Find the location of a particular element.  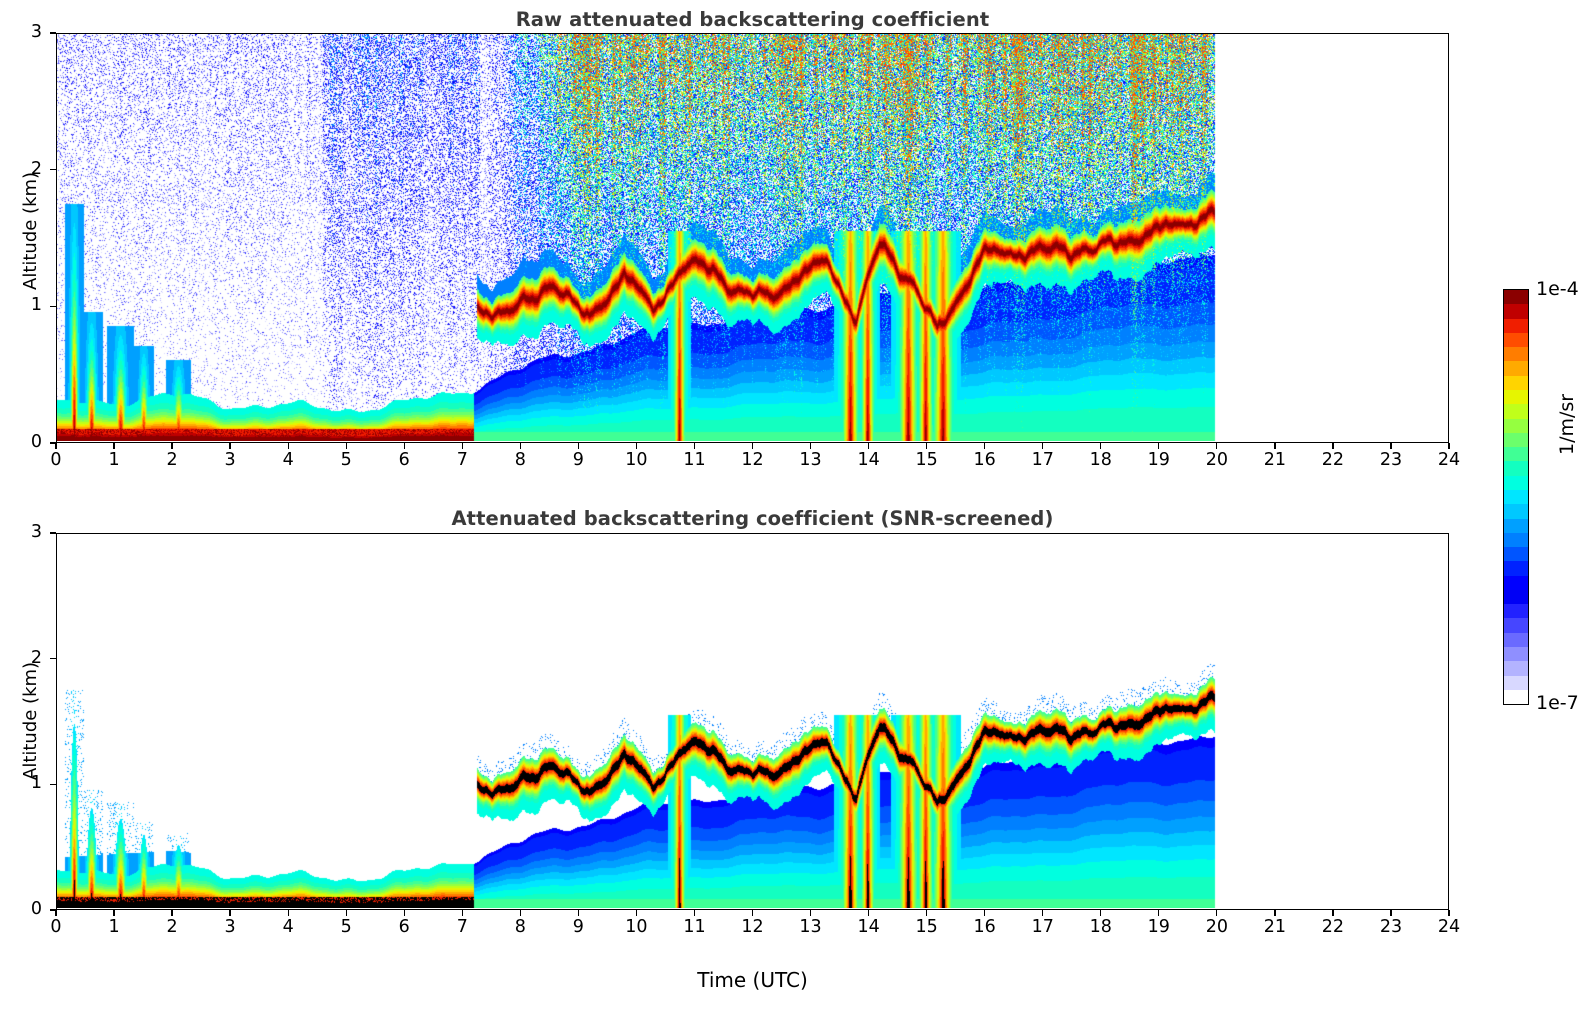

x-axis-tick-label: 13 is located at coordinates (810, 927).